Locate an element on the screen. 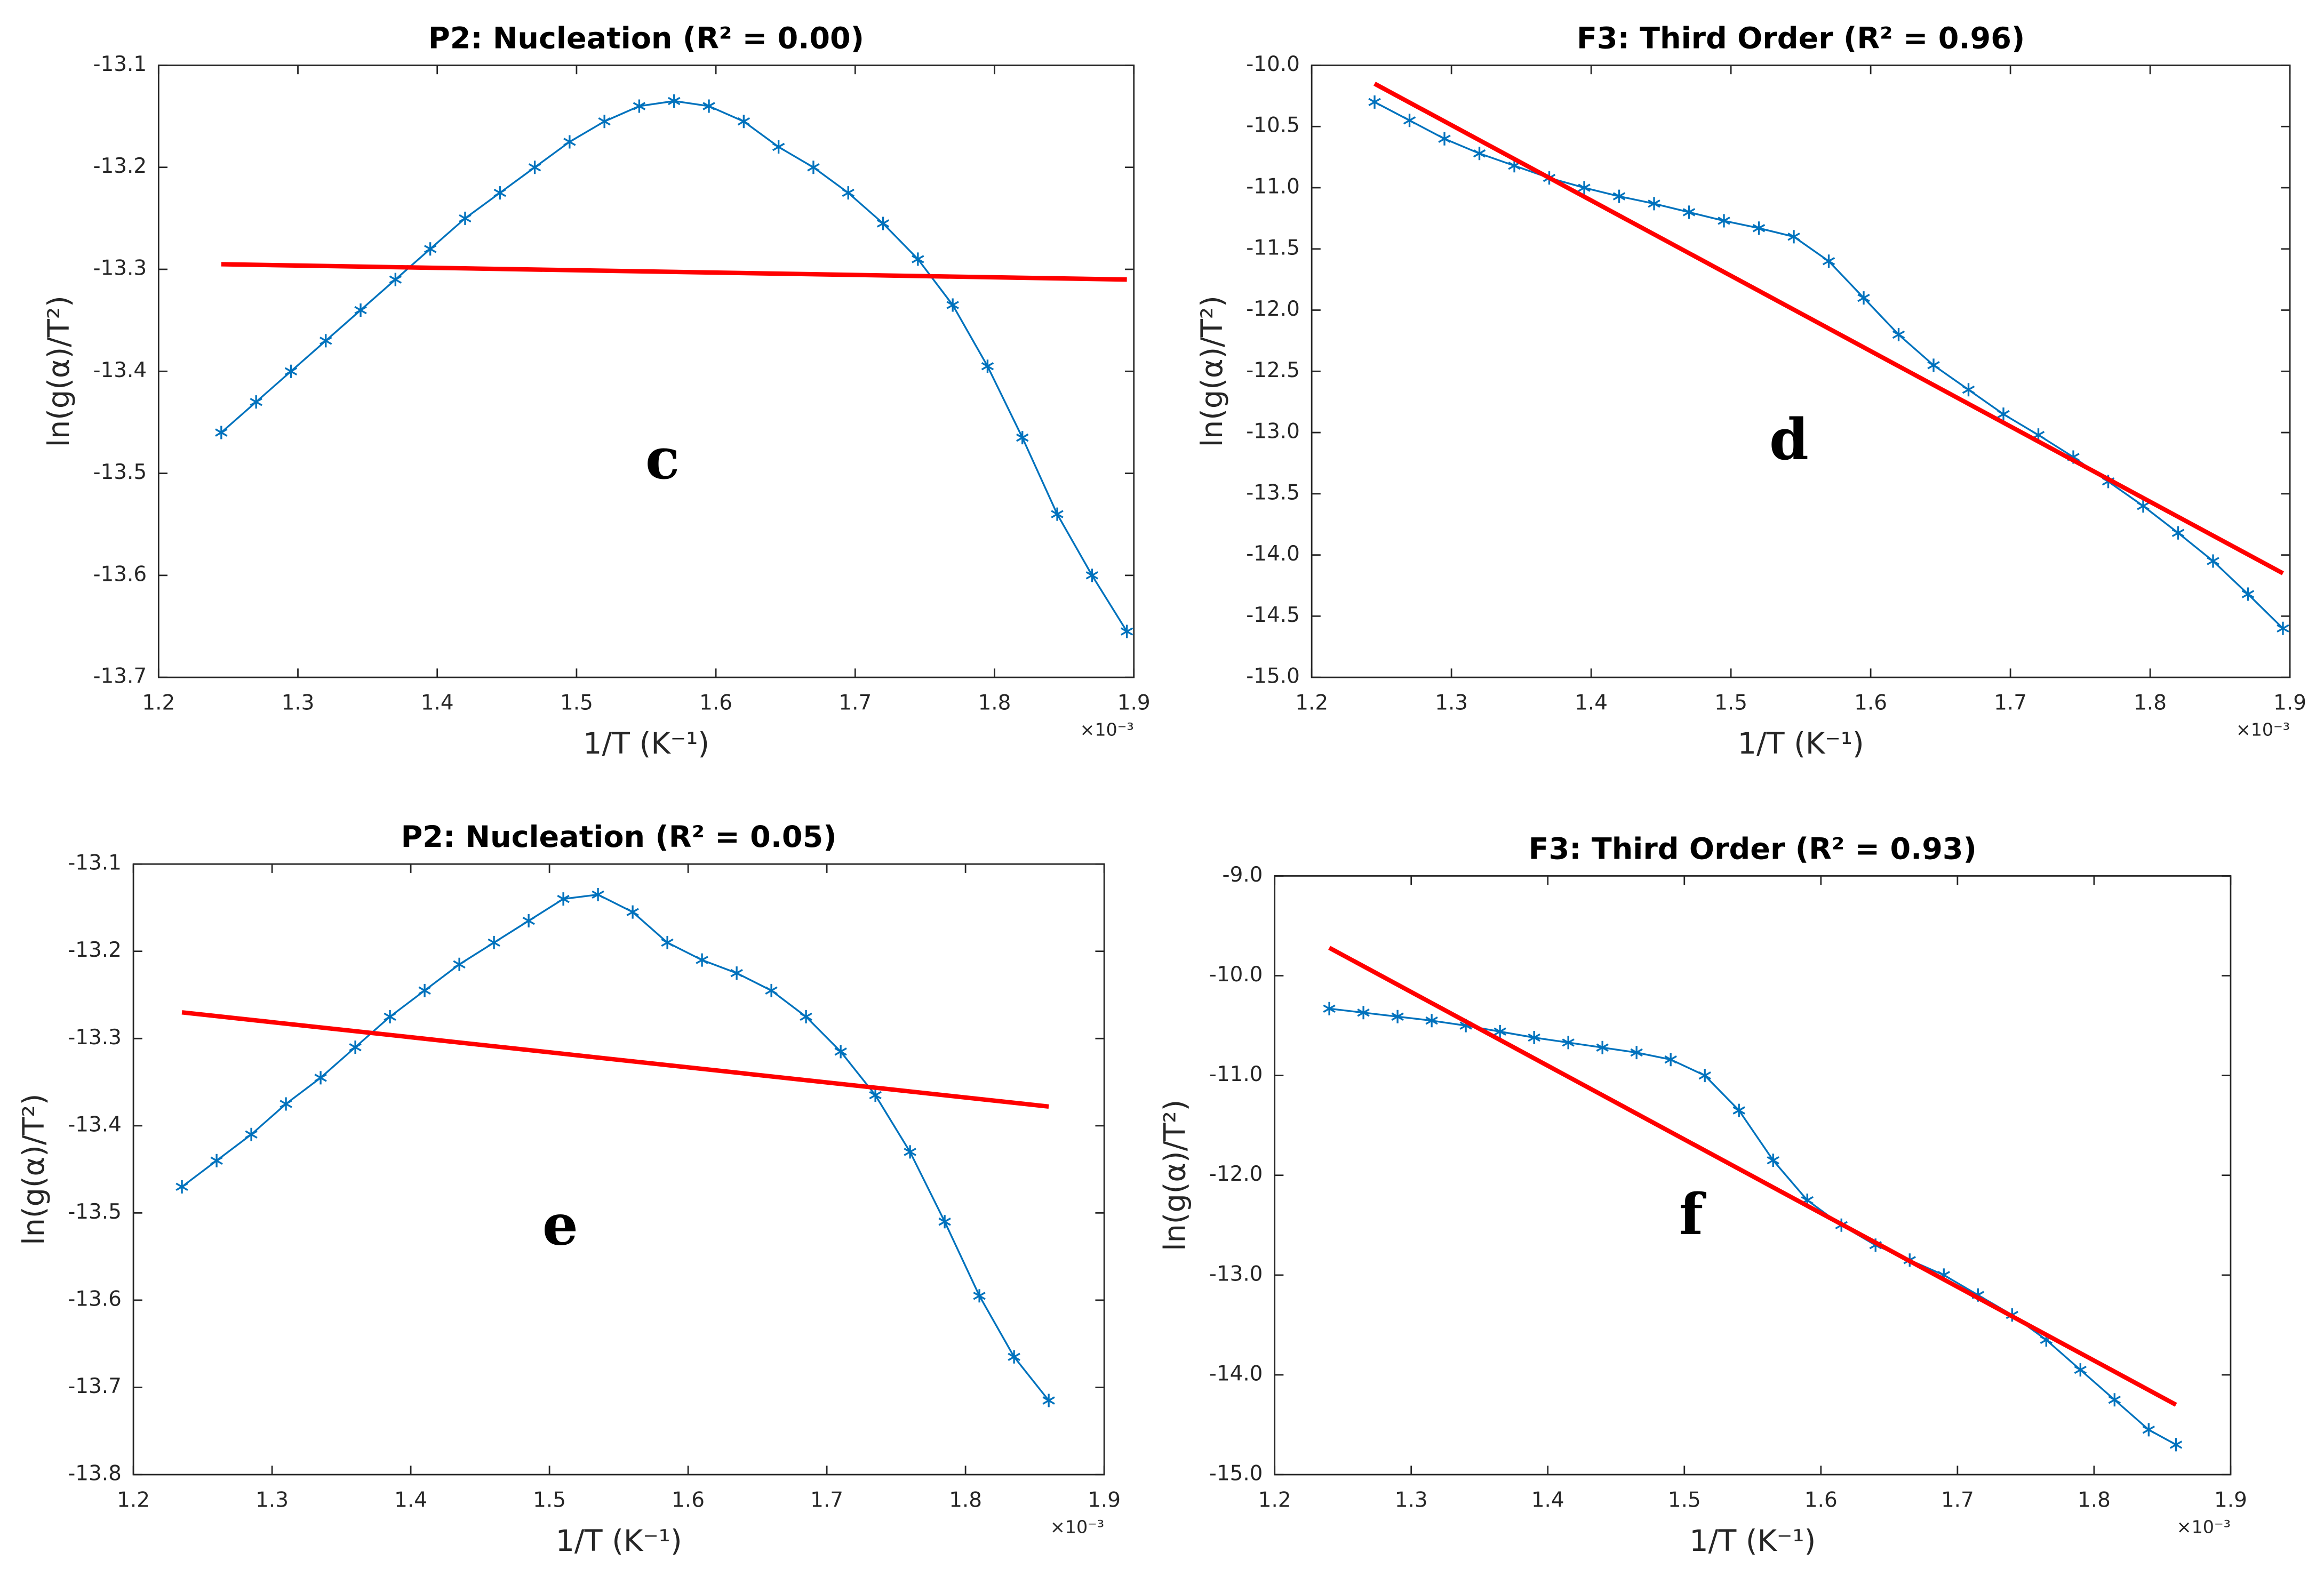  chart-title: P2: Nucleation (R² = 0.05) is located at coordinates (619, 837).